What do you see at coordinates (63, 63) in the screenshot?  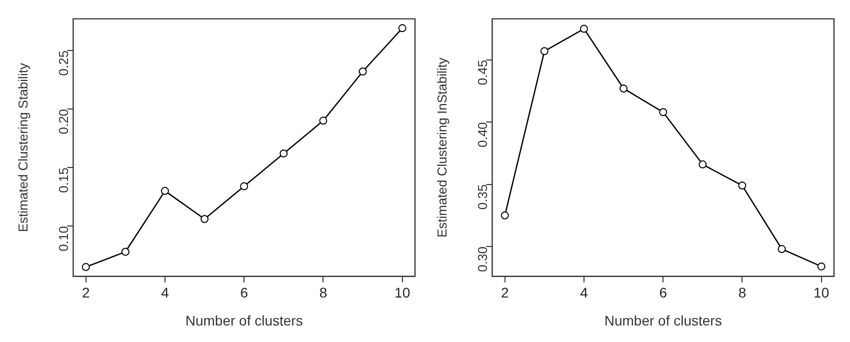 I see `y-tick-label: 0.25` at bounding box center [63, 63].